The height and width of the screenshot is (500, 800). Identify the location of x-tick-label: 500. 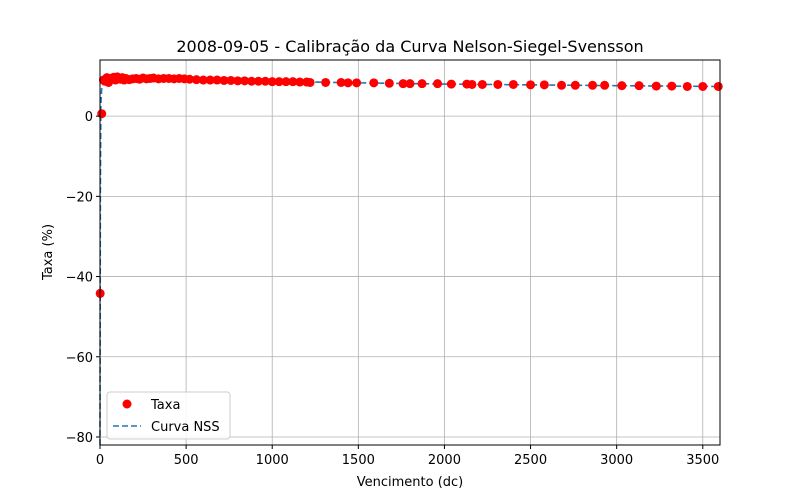
(186, 460).